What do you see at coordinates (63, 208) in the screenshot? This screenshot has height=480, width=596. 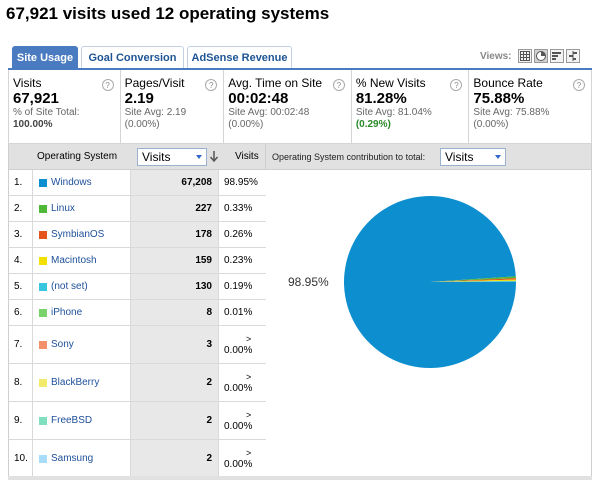 I see `os-name: Linux` at bounding box center [63, 208].